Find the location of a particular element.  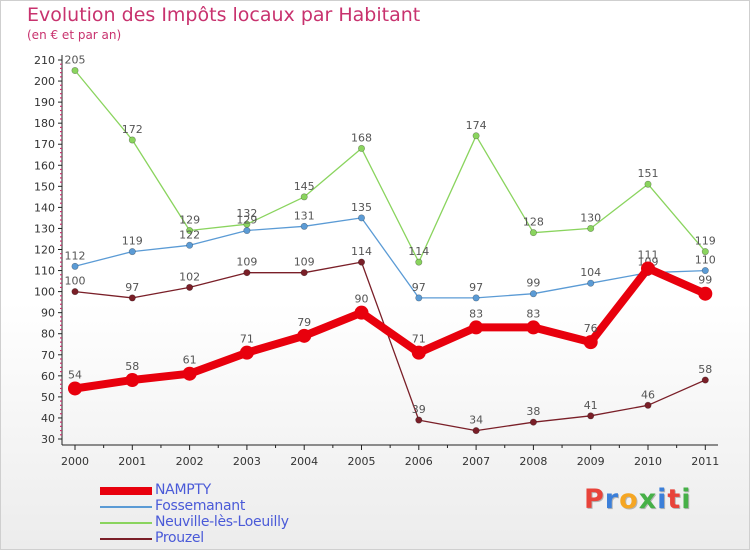

legend-swatch is located at coordinates (126, 491).